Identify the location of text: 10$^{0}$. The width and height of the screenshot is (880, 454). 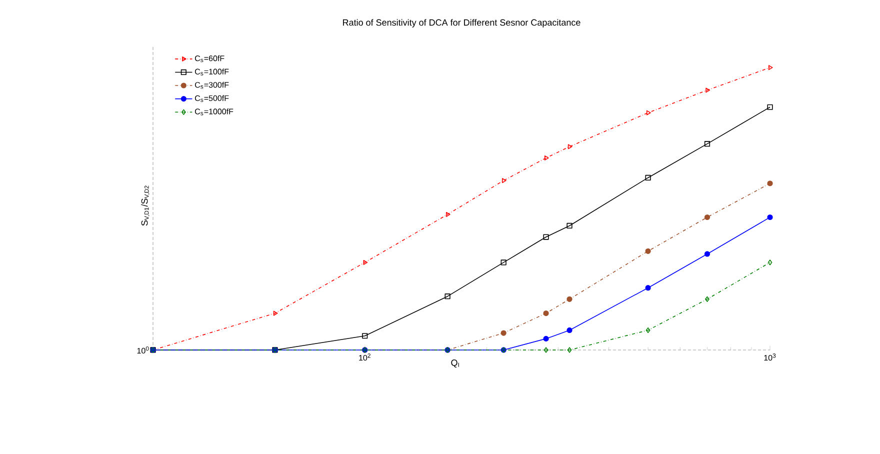
(143, 350).